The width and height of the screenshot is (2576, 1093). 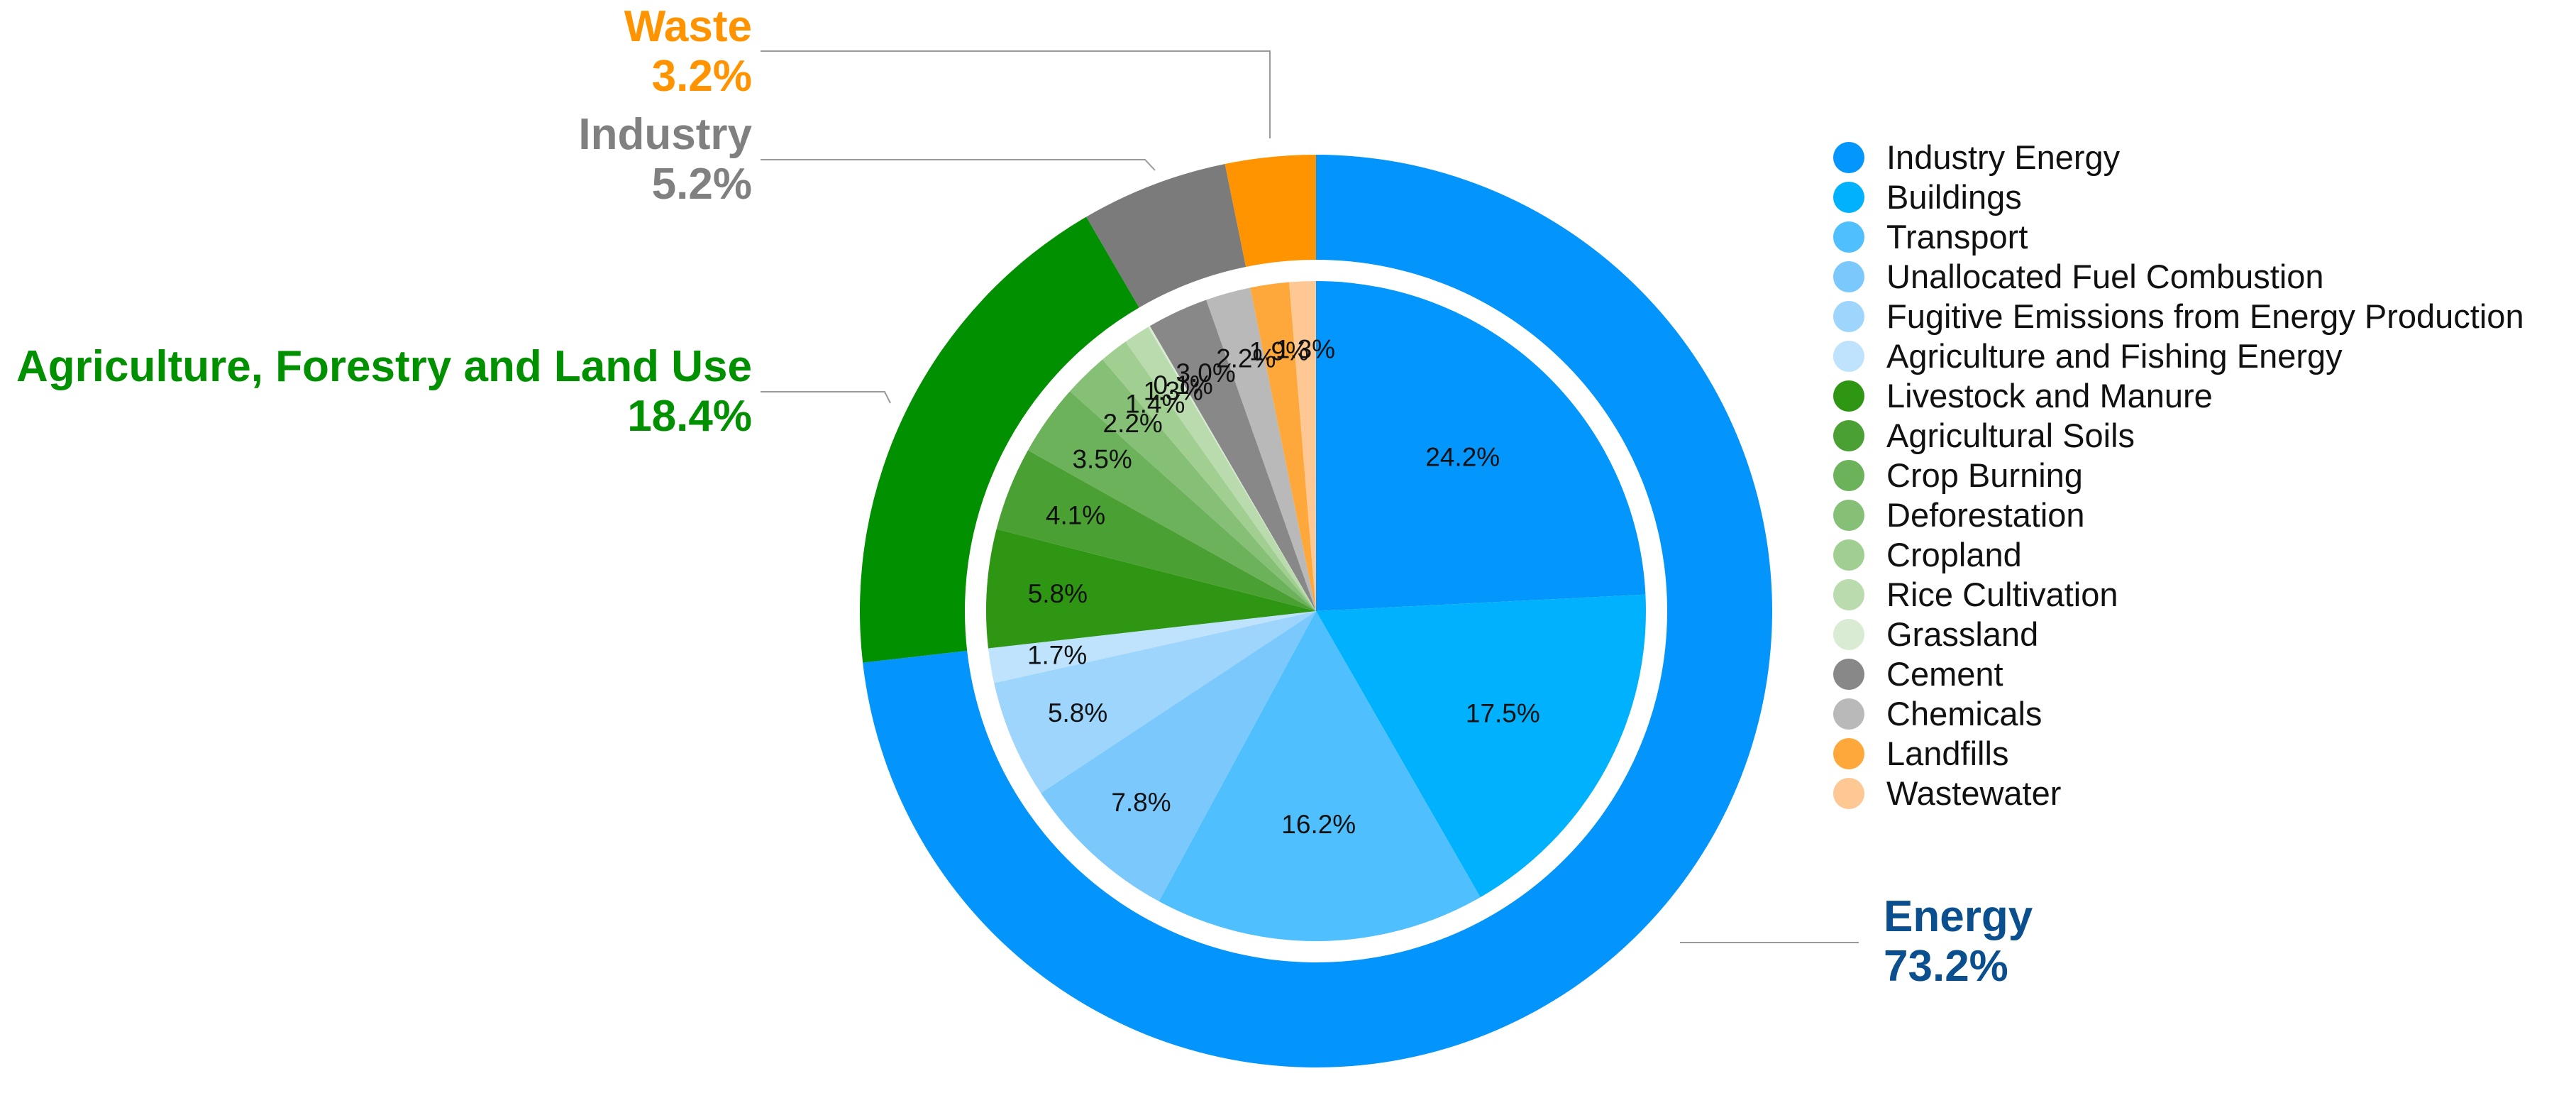 I want to click on legend-marker-crop-burning, so click(x=1848, y=475).